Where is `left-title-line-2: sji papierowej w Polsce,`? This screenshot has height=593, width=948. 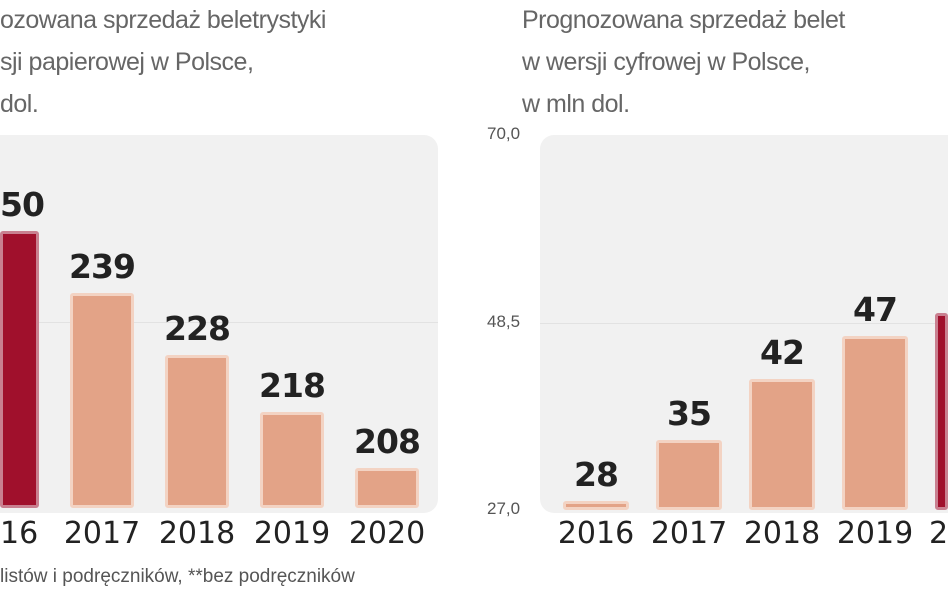 left-title-line-2: sji papierowej w Polsce, is located at coordinates (127, 62).